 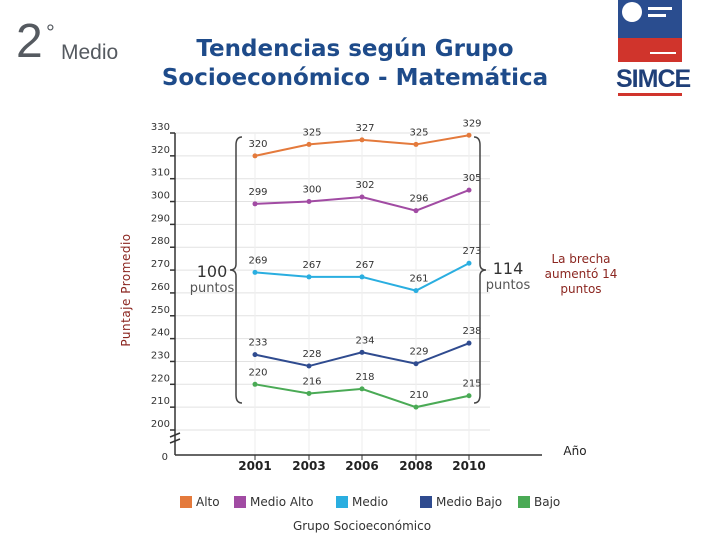 I want to click on data-label: 210, so click(x=418, y=395).